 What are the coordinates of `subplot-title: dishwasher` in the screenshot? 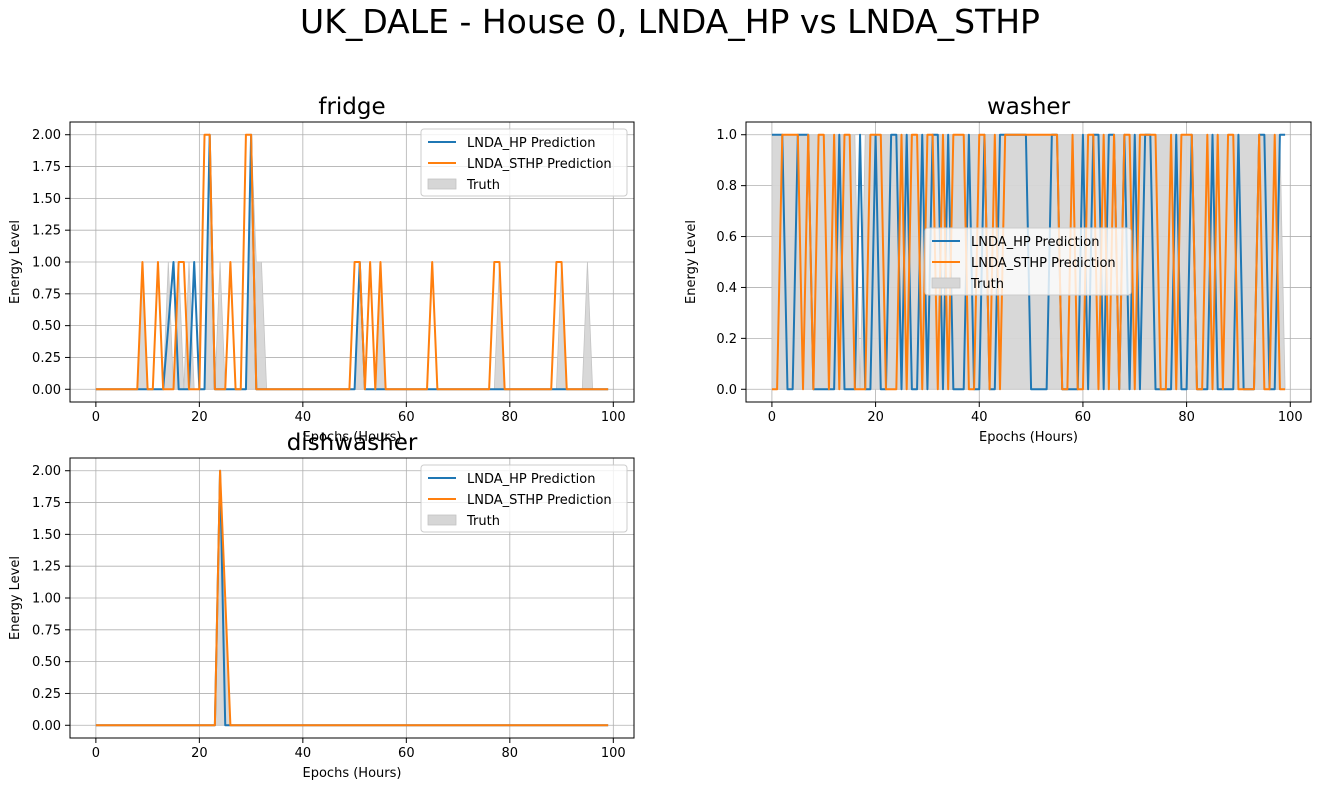 It's located at (352, 443).